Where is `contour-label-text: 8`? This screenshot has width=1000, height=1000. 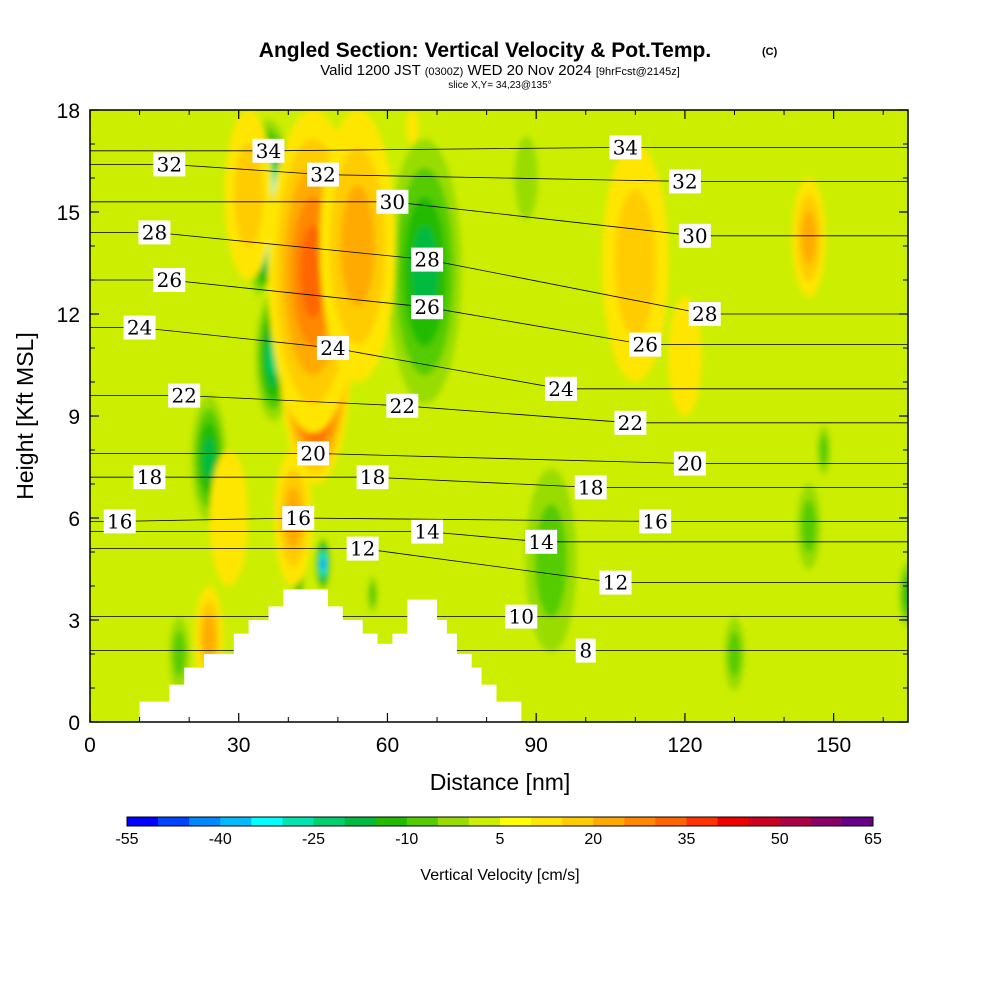
contour-label-text: 8 is located at coordinates (585, 651).